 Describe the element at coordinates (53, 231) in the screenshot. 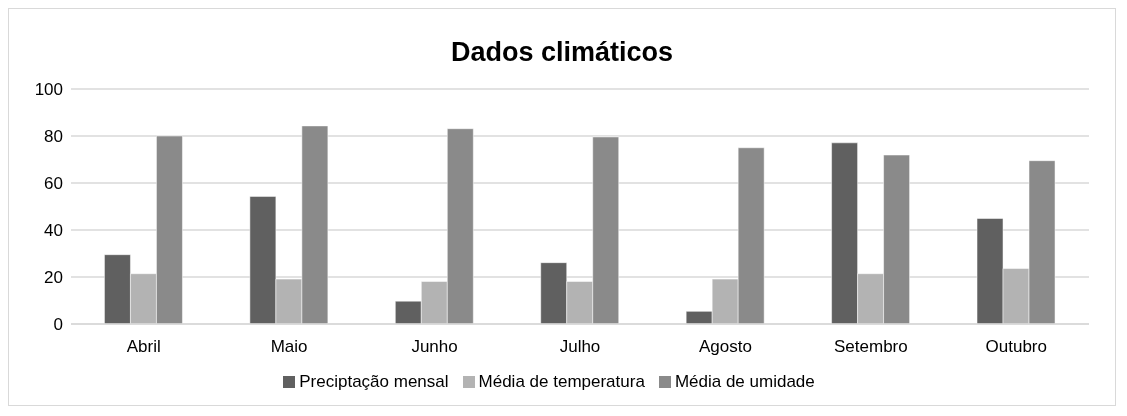

I see `y-tick-label: 40` at that location.